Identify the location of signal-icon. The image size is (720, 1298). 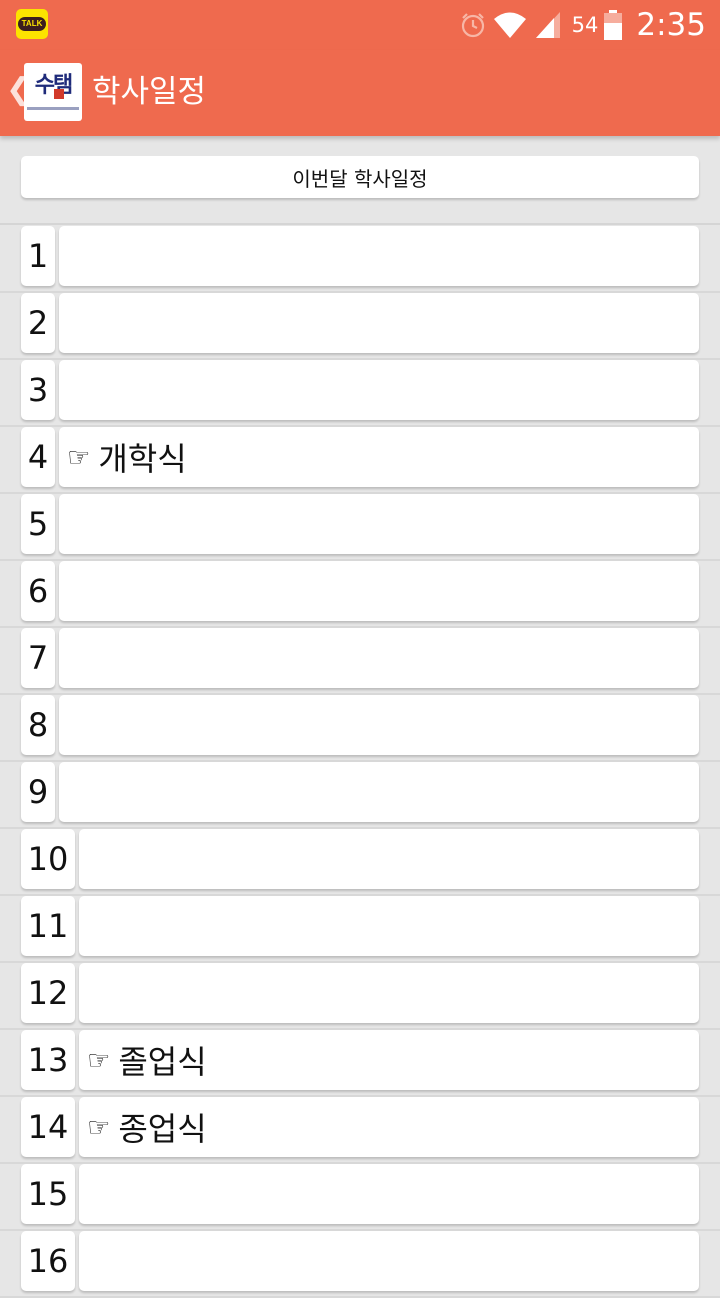
(547, 25).